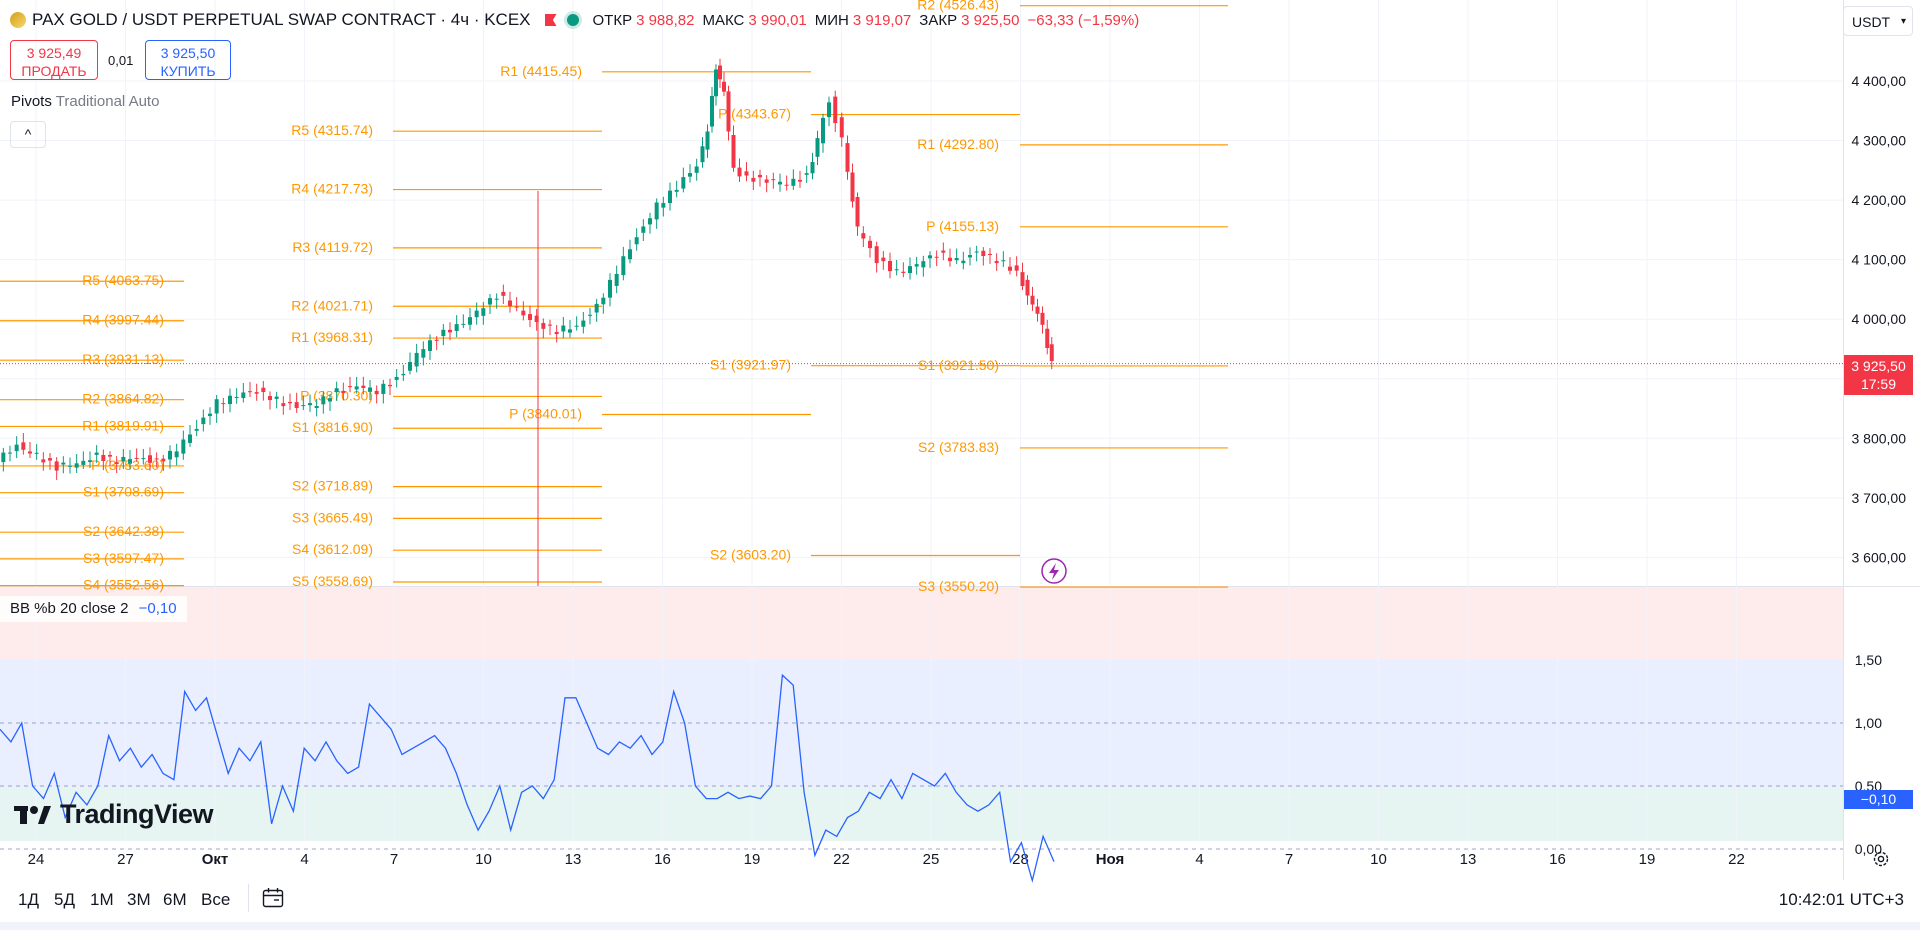  I want to click on pivot-label: R3 (4119.72), so click(332, 247).